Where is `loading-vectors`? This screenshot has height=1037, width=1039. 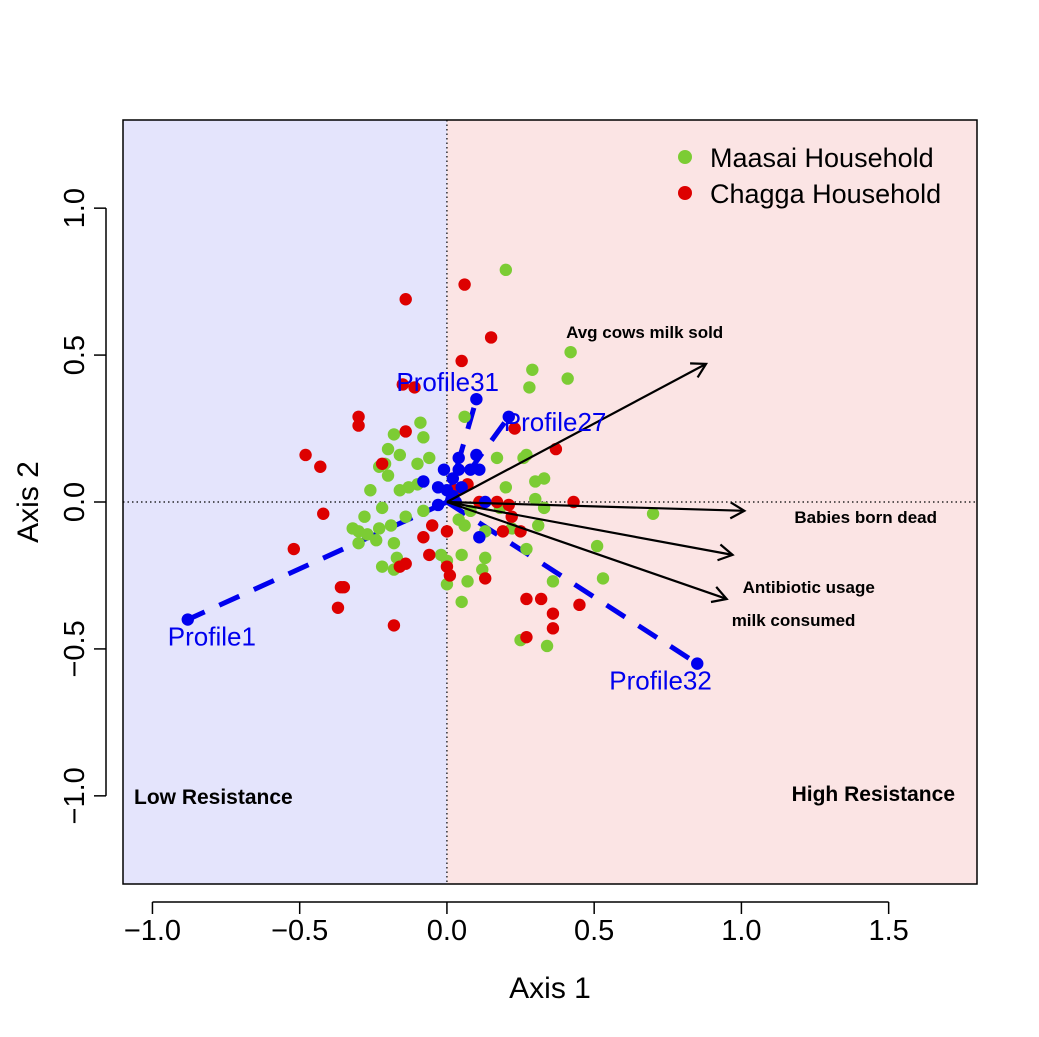
loading-vectors is located at coordinates (596, 483).